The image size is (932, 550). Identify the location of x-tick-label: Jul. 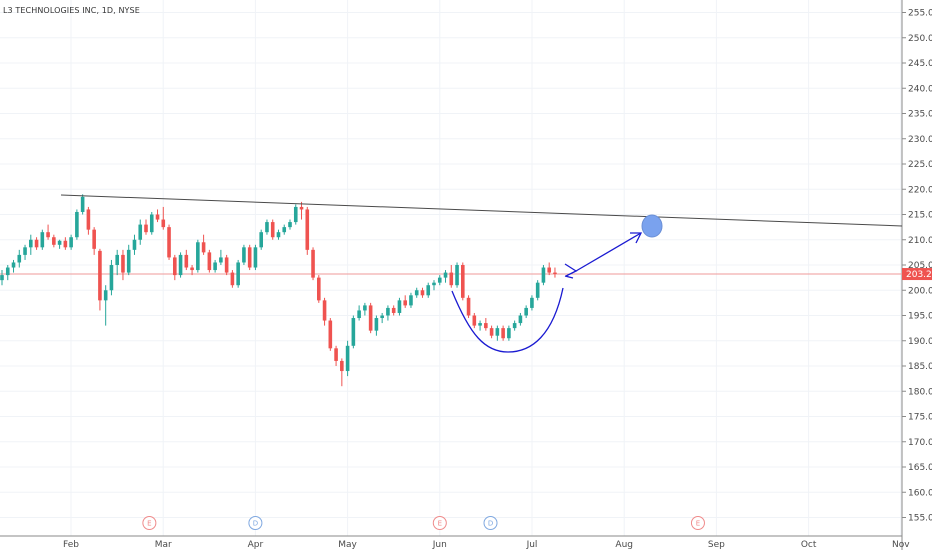
(532, 545).